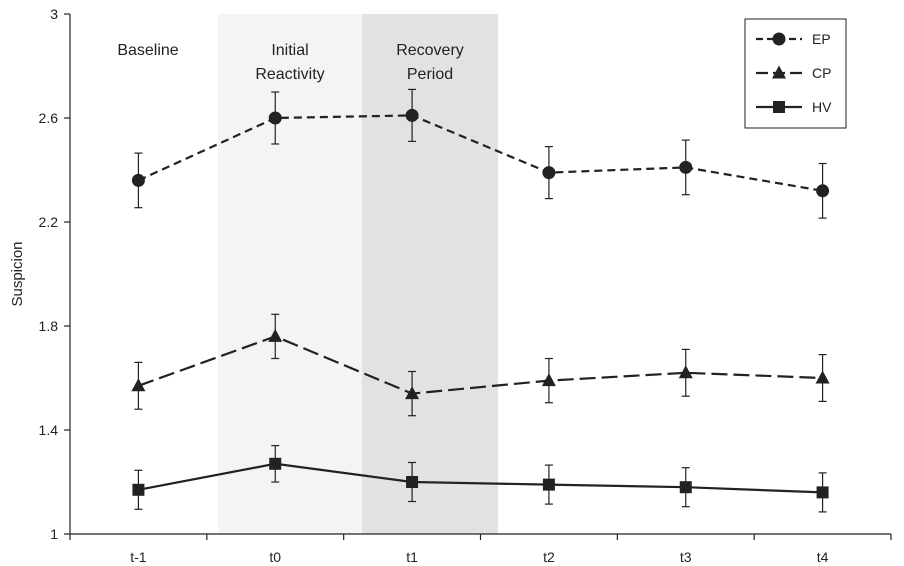 The width and height of the screenshot is (904, 566). I want to click on x-tick-label: t-1, so click(138, 557).